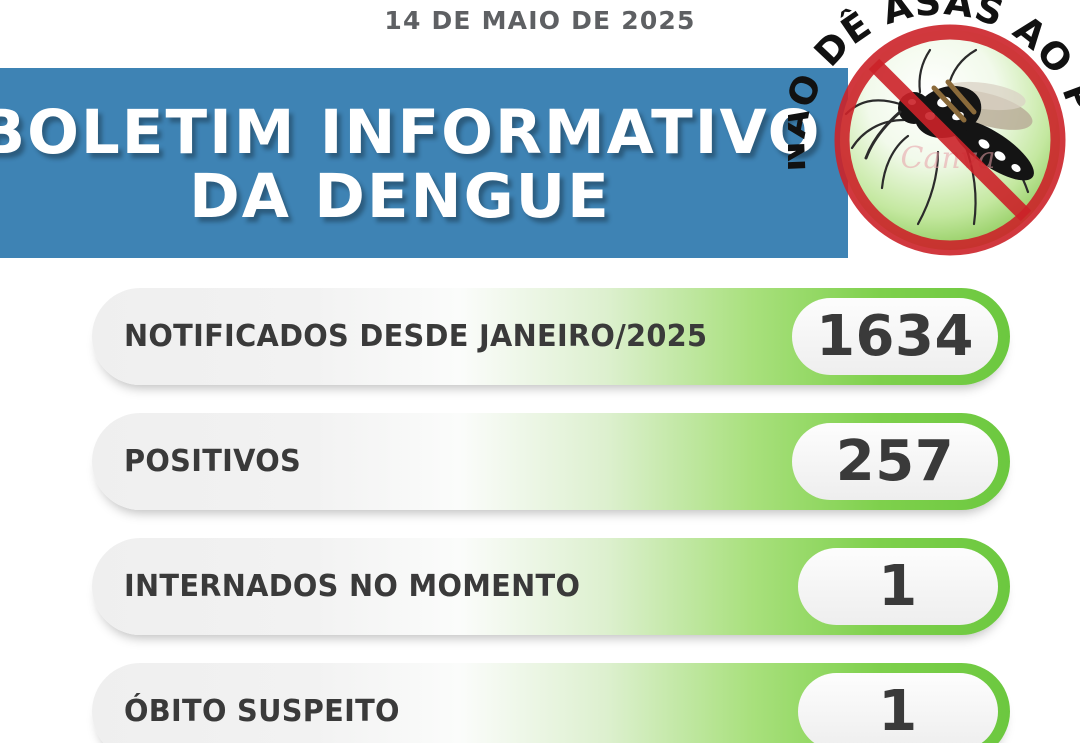 The image size is (1080, 743). Describe the element at coordinates (262, 711) in the screenshot. I see `stat-label: ÓBITO SUSPEITO` at that location.